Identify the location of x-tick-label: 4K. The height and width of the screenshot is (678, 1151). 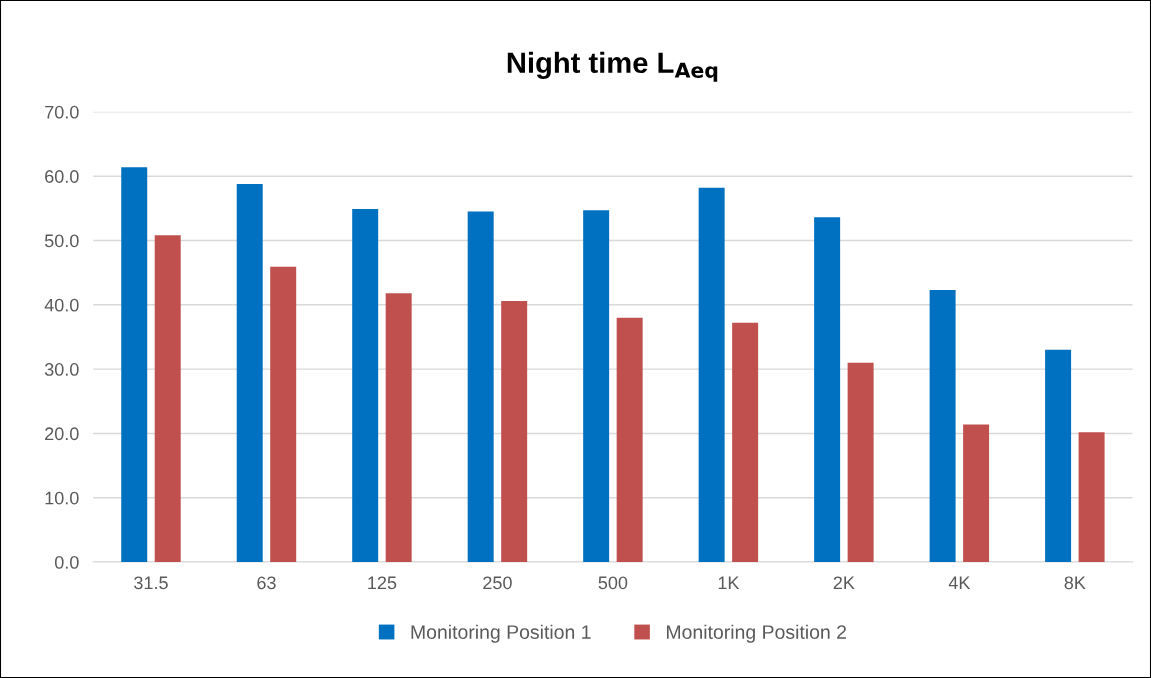
(959, 583).